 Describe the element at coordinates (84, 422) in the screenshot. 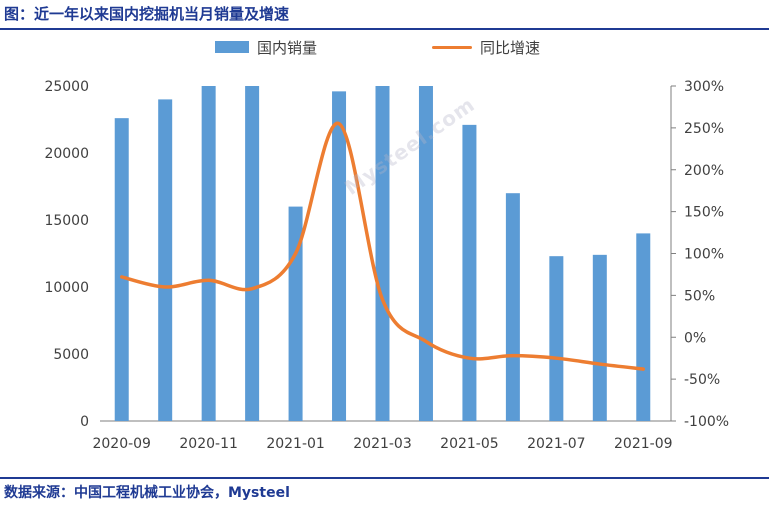

I see `left-y-tick-label: 0` at that location.